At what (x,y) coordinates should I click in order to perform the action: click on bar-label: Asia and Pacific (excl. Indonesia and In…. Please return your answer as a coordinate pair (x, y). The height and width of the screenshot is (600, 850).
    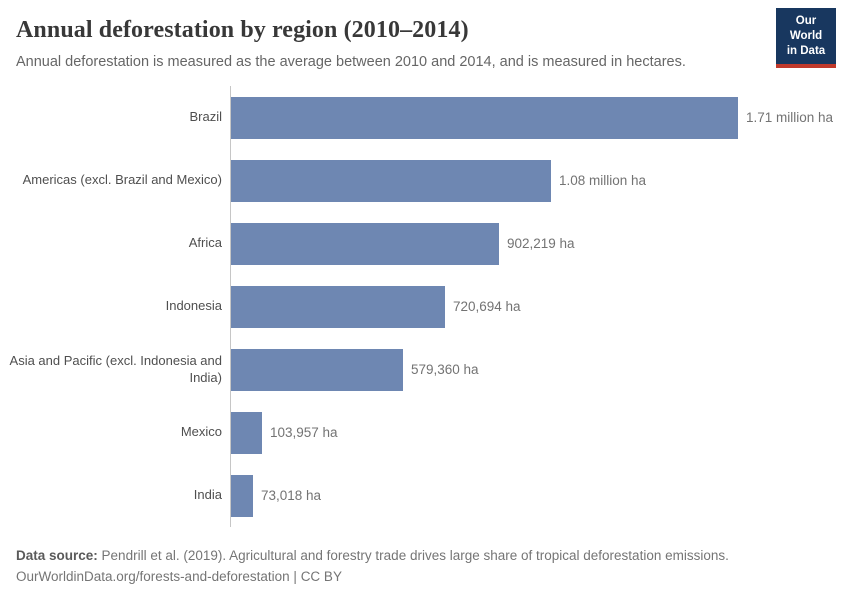
    Looking at the image, I should click on (115, 368).